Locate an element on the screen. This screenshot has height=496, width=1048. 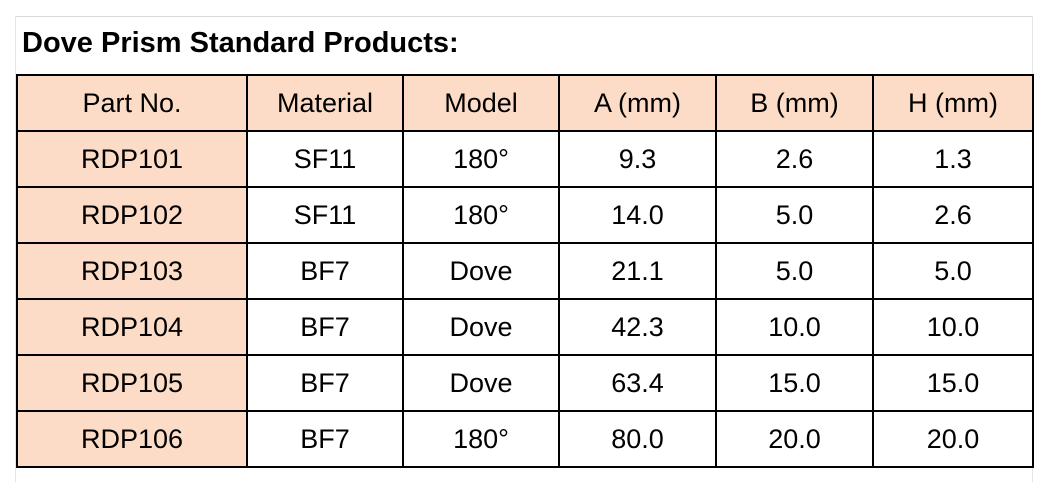
cell-part-no: RDP104 is located at coordinates (132, 327).